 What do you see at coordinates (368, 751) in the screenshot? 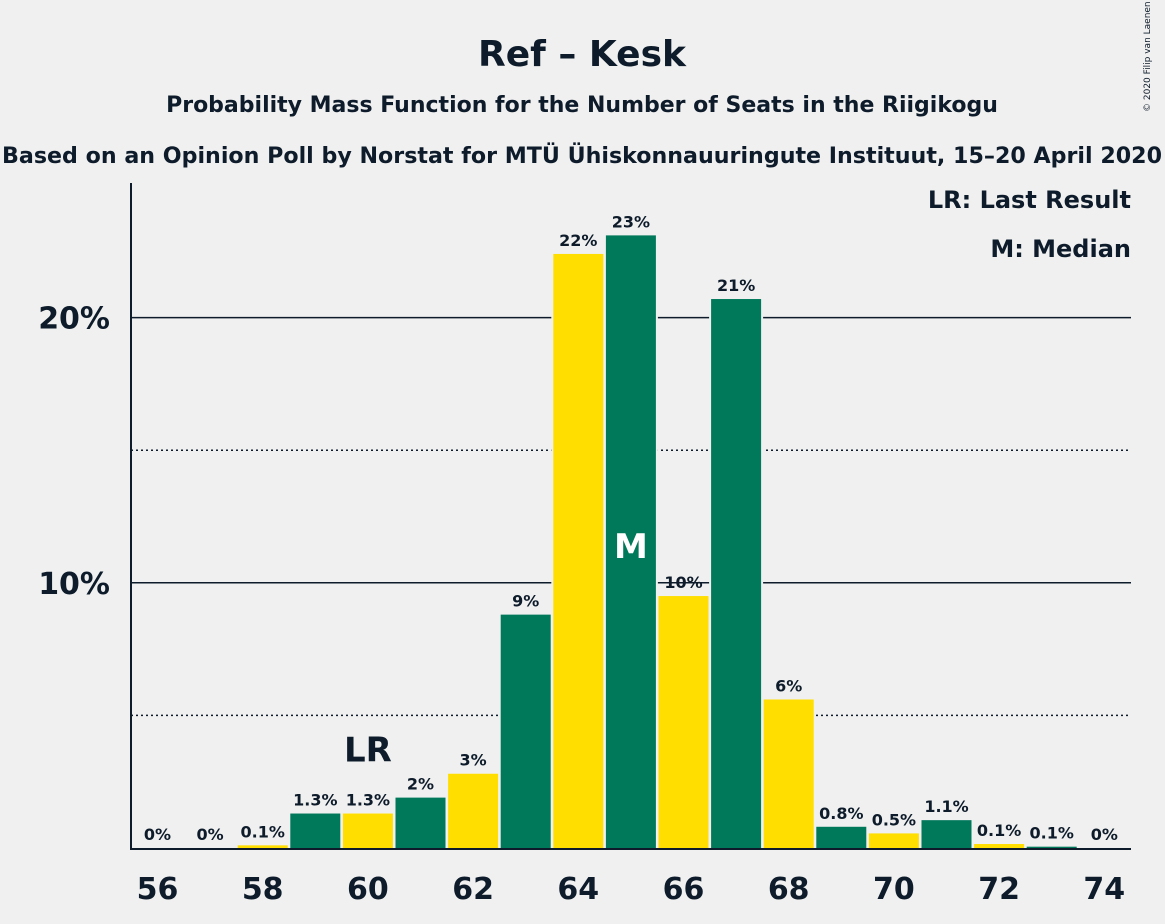
I see `last-result-marker: LR` at bounding box center [368, 751].